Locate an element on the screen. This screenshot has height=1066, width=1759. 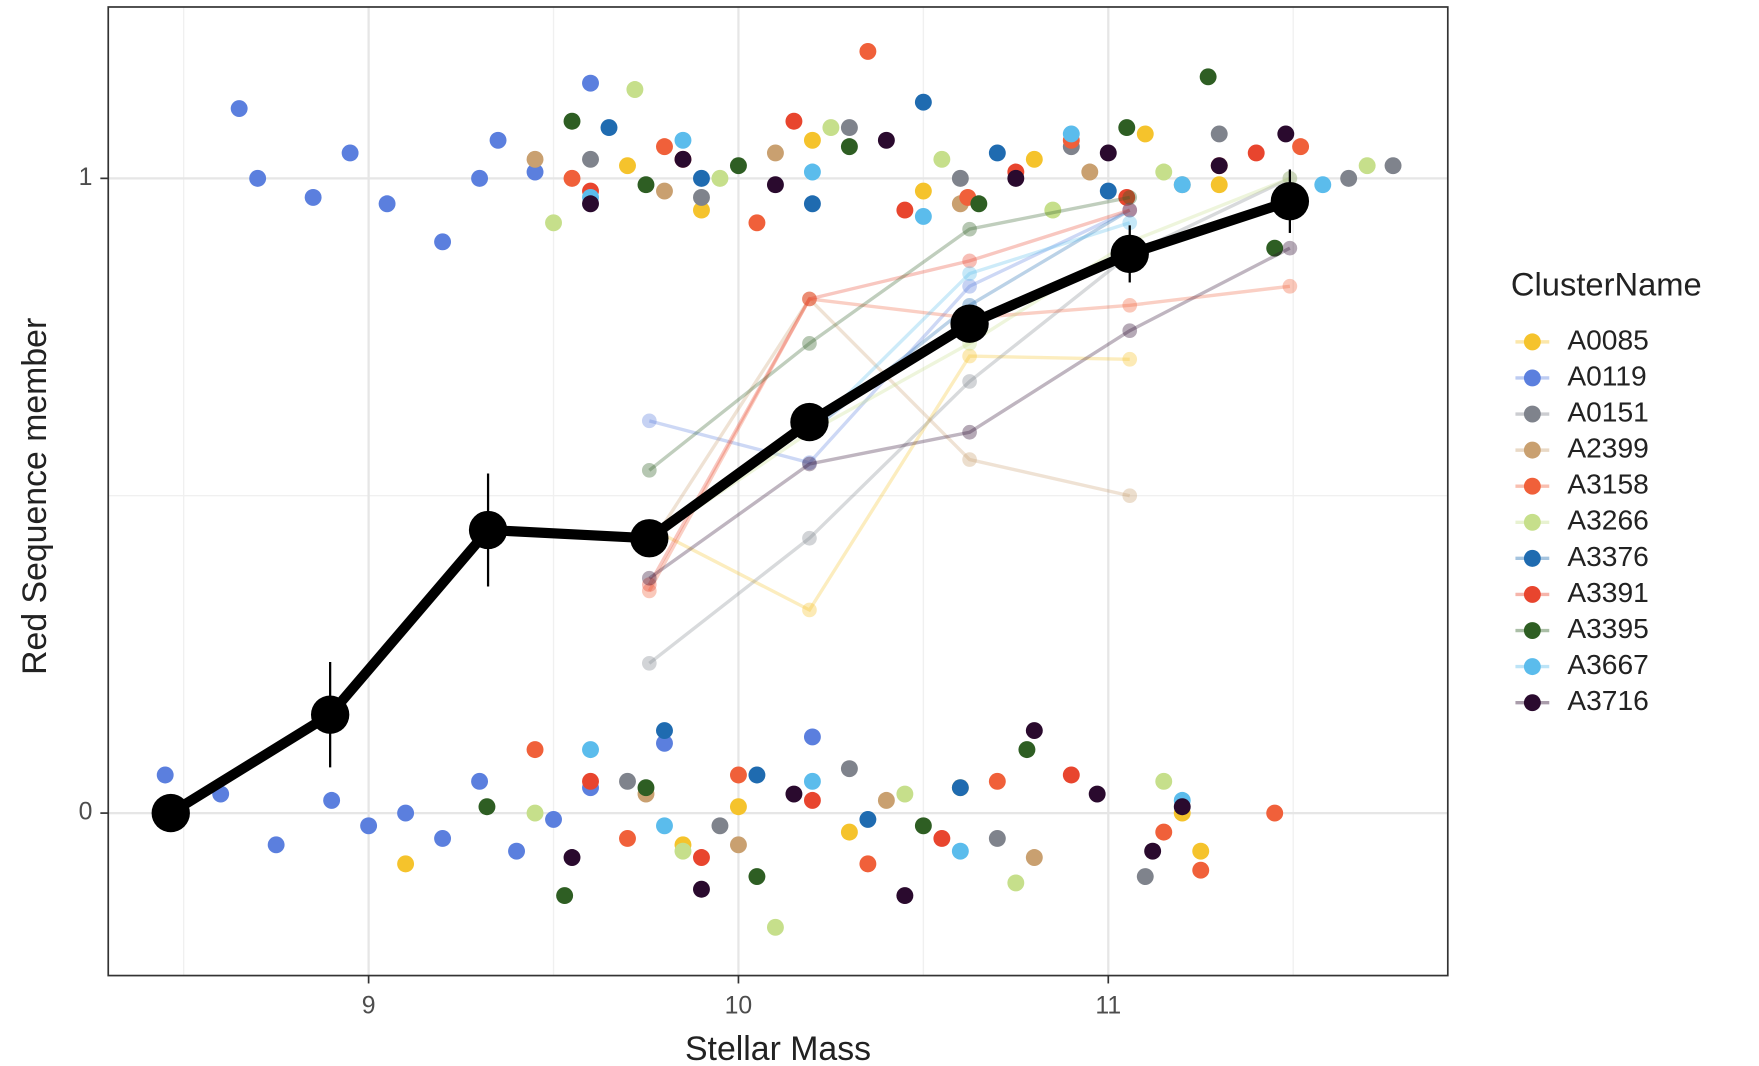
y-axis-title: Red Sequence member is located at coordinates (35, 496).